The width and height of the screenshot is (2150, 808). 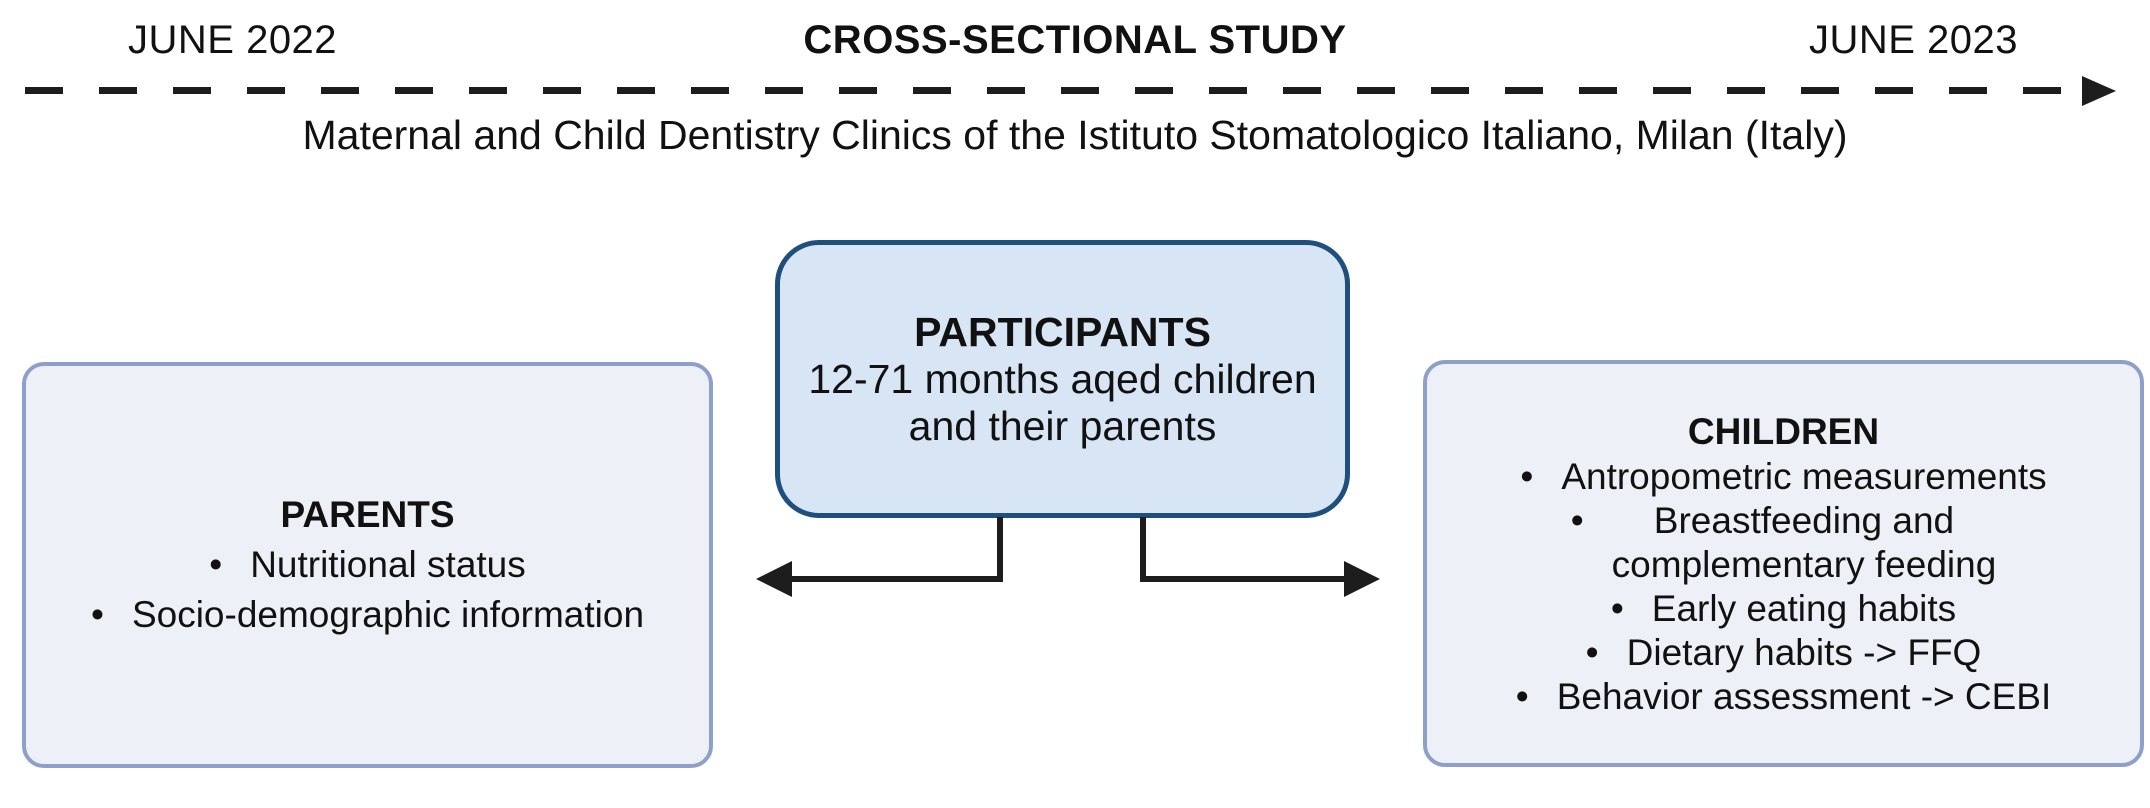 I want to click on branch-arrow-right-line, so click(x=1245, y=579).